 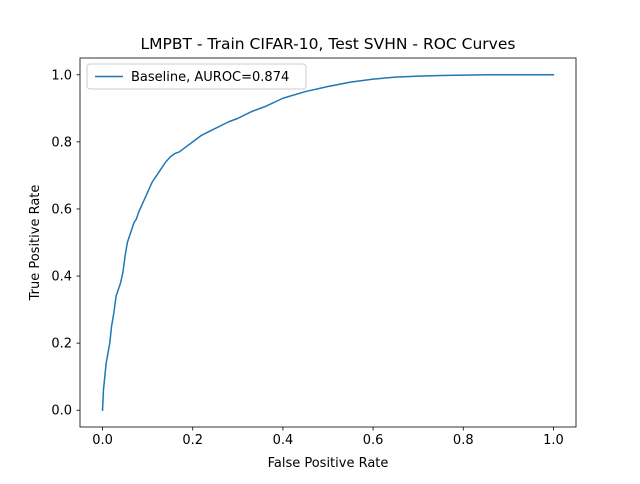 I want to click on x-tick-label: 0.2, so click(x=192, y=440).